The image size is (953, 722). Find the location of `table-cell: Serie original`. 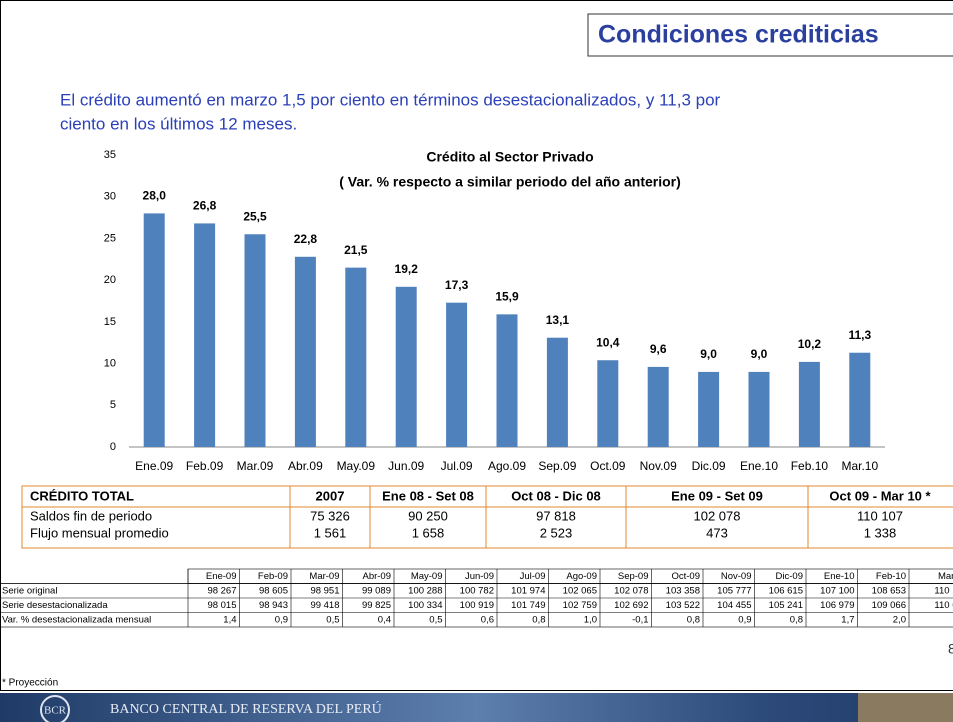

table-cell: Serie original is located at coordinates (29, 590).